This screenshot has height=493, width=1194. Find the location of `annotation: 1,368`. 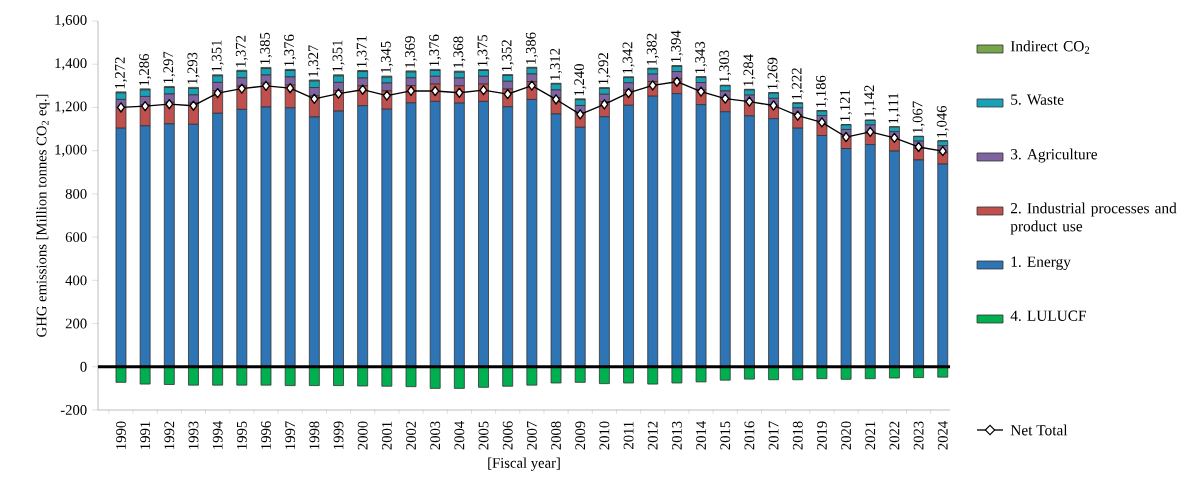

annotation: 1,368 is located at coordinates (459, 52).